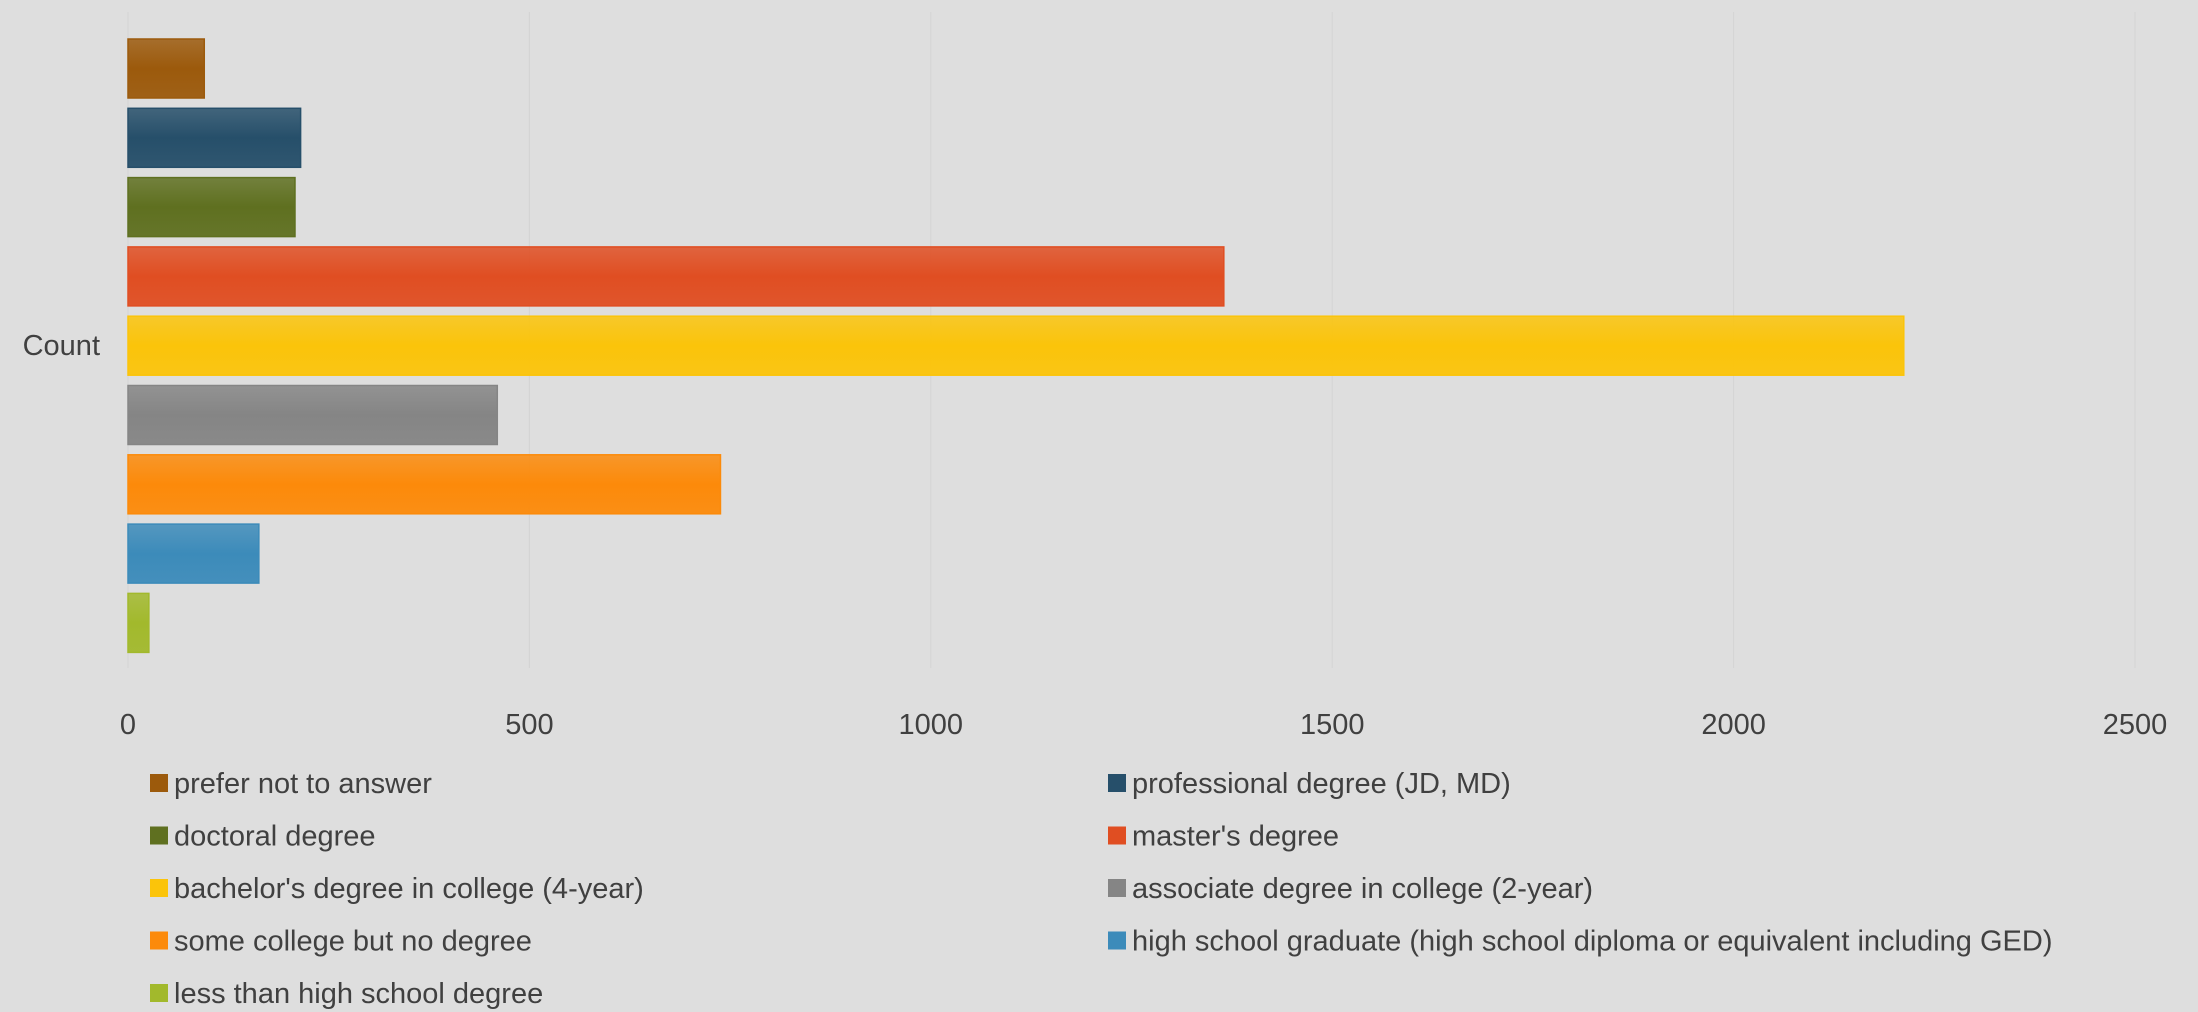  What do you see at coordinates (166, 68) in the screenshot?
I see `bar-prefer-not-to-answer` at bounding box center [166, 68].